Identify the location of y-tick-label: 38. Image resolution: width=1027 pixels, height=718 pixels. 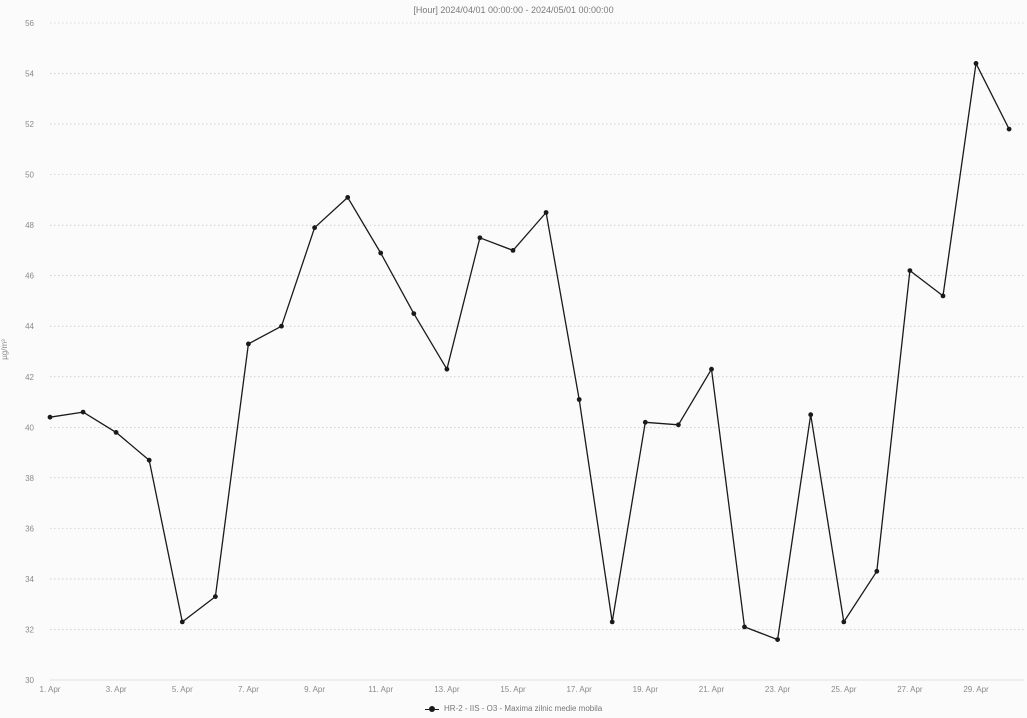
(29, 478).